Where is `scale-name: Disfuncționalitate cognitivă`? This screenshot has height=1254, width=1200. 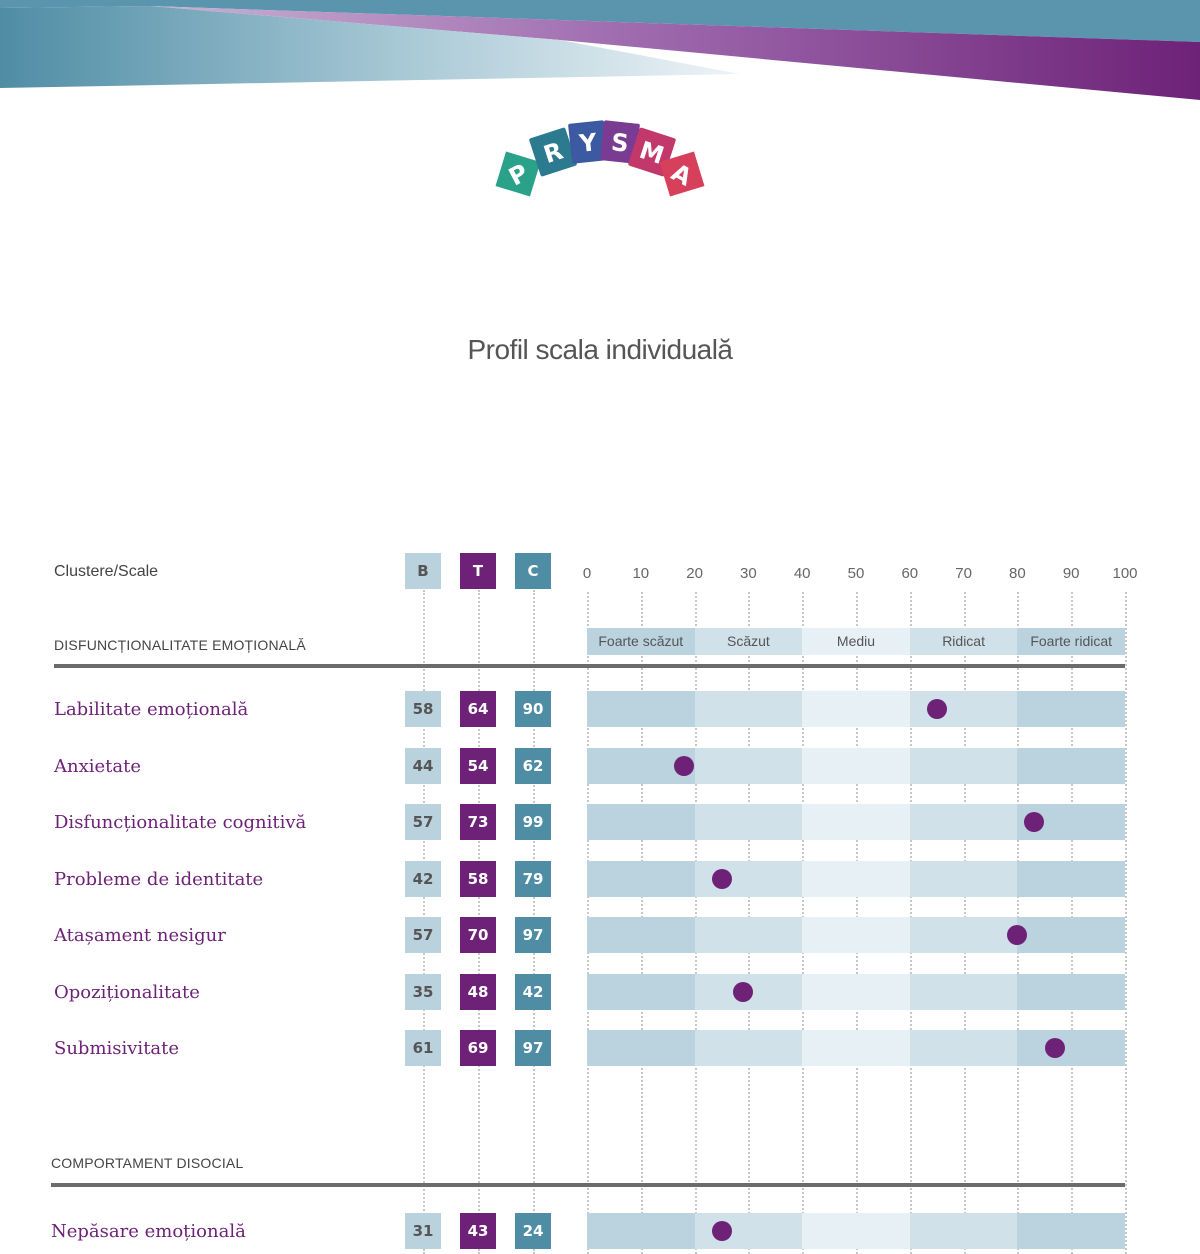 scale-name: Disfuncționalitate cognitivă is located at coordinates (180, 822).